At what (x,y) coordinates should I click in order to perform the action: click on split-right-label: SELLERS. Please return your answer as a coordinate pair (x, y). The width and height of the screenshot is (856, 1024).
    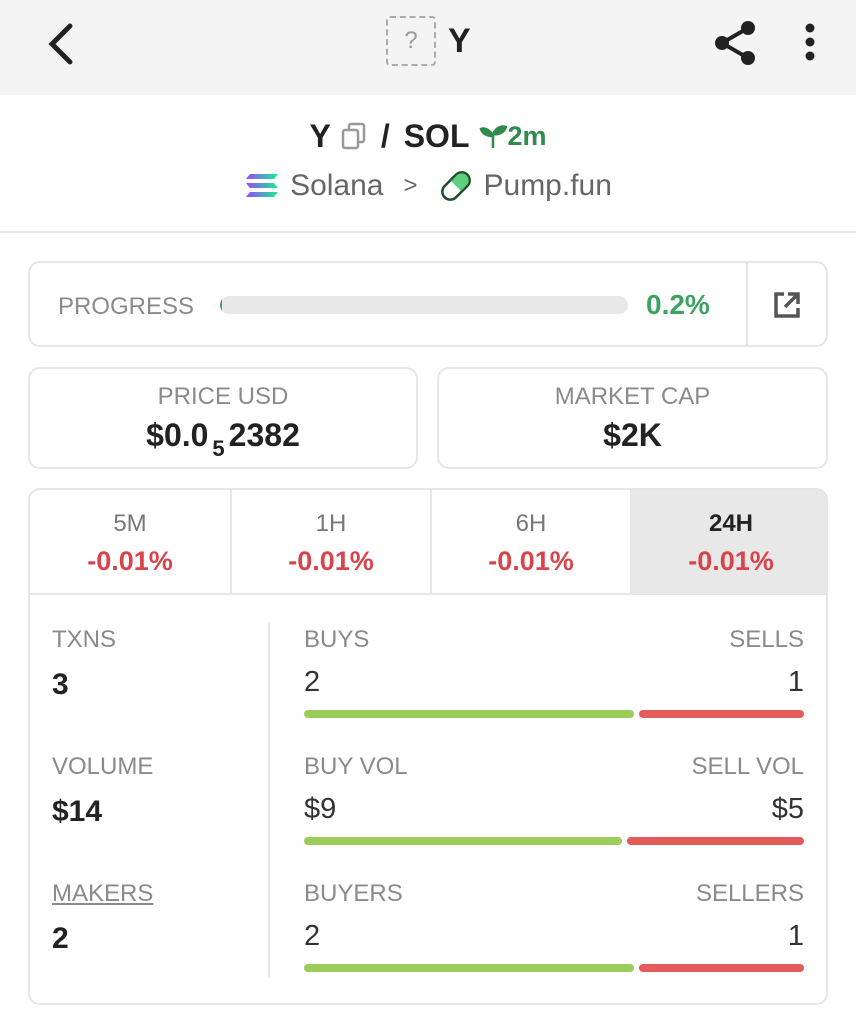
    Looking at the image, I should click on (749, 893).